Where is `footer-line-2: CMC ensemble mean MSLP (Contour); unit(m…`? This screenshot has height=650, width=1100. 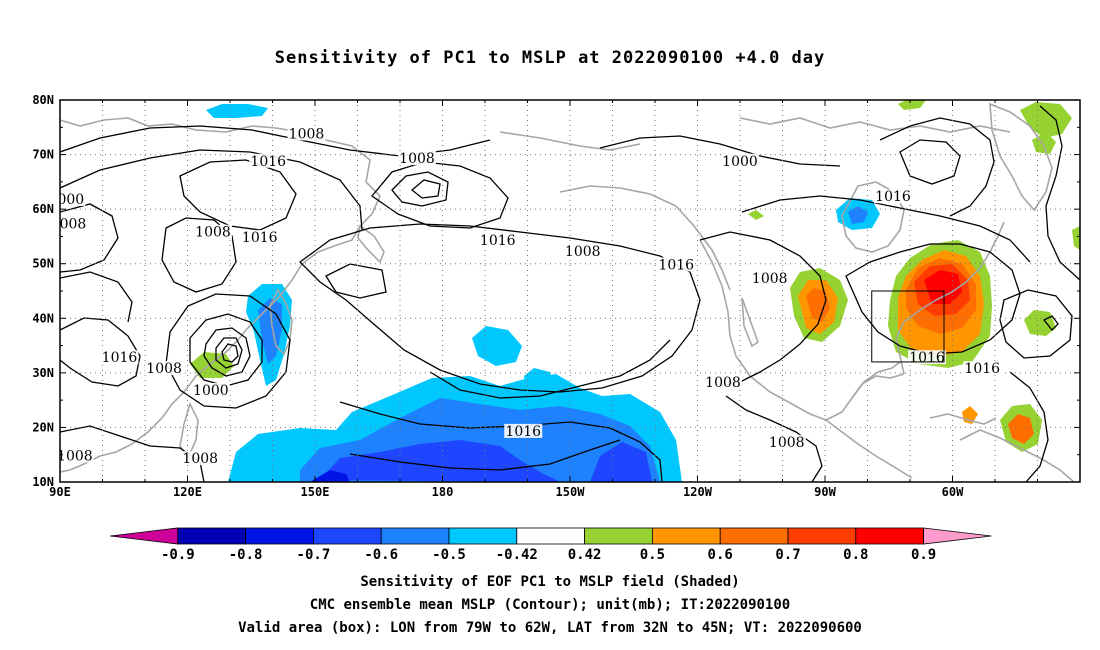
footer-line-2: CMC ensemble mean MSLP (Contour); unit(m… is located at coordinates (550, 605).